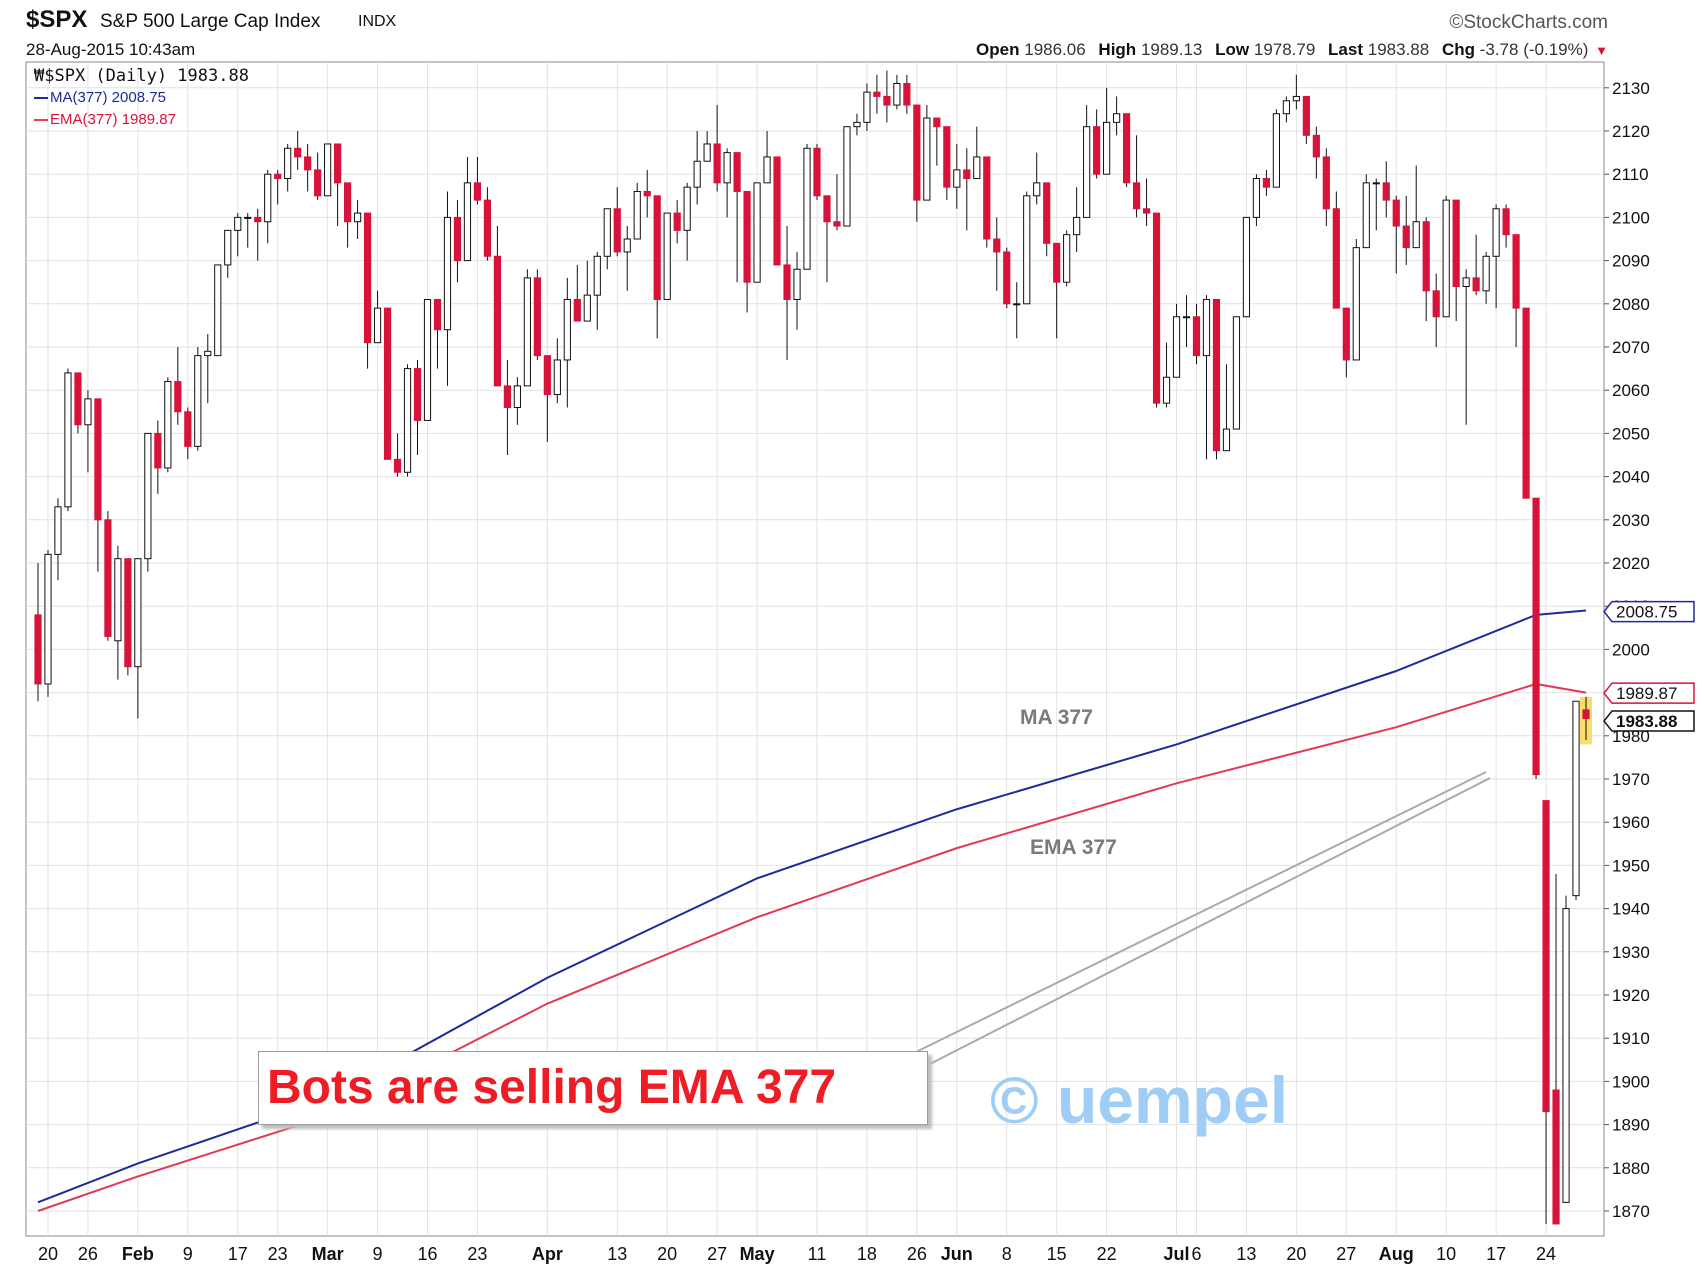  What do you see at coordinates (1139, 1100) in the screenshot?
I see `watermark: © uempel` at bounding box center [1139, 1100].